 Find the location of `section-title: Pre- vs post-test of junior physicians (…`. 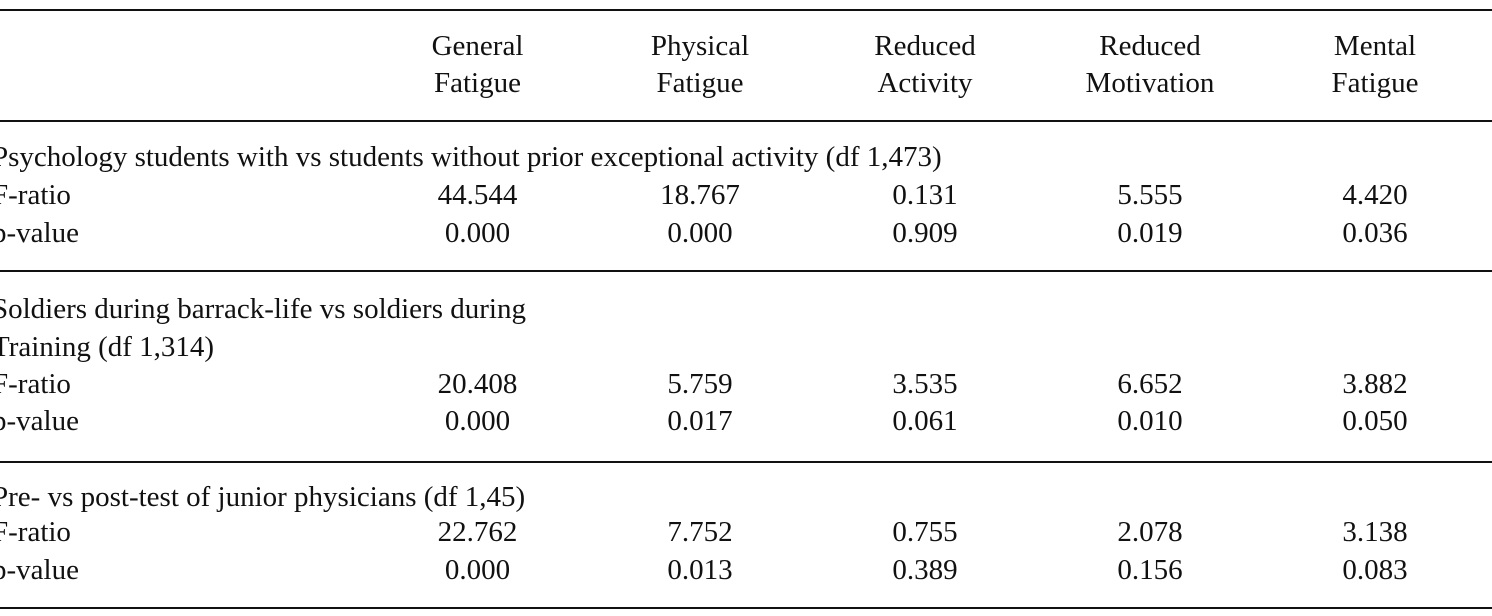

section-title: Pre- vs post-test of junior physicians (… is located at coordinates (263, 497).